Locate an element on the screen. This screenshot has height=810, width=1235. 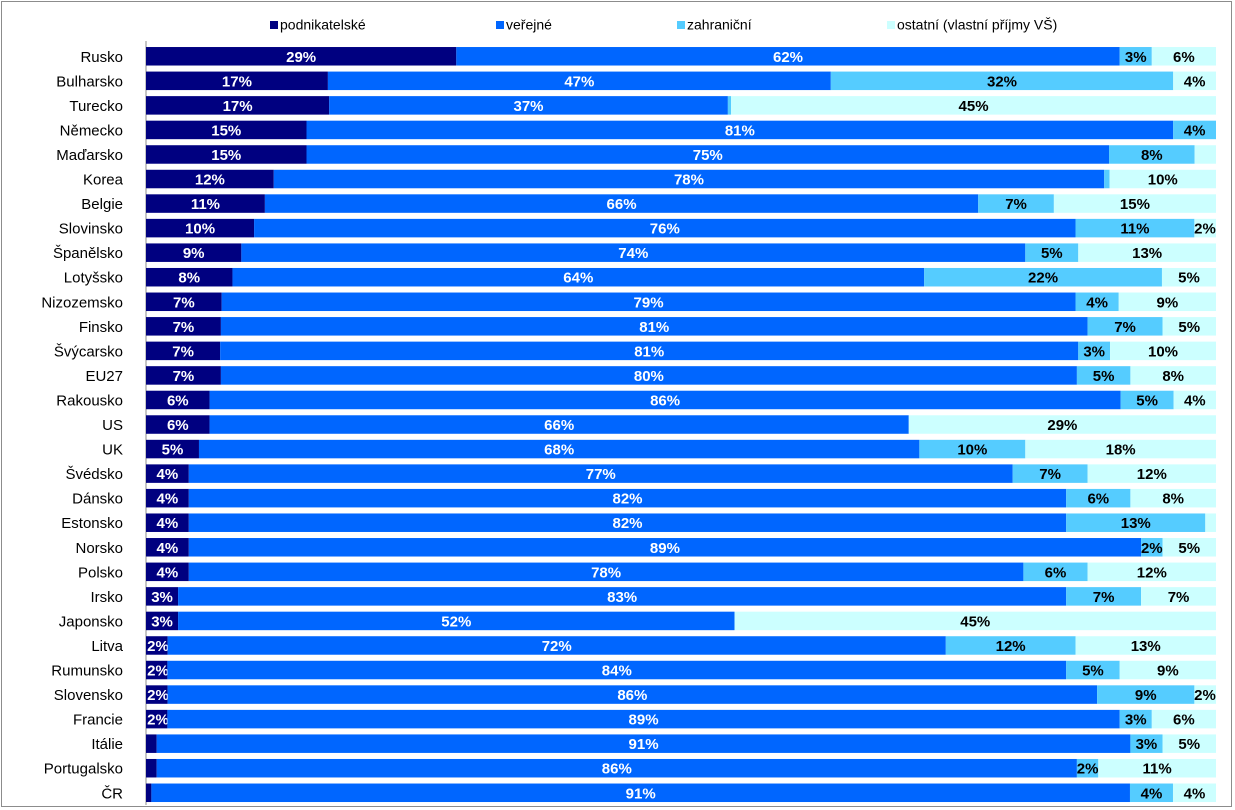
category-label: Slovensko is located at coordinates (88, 695).